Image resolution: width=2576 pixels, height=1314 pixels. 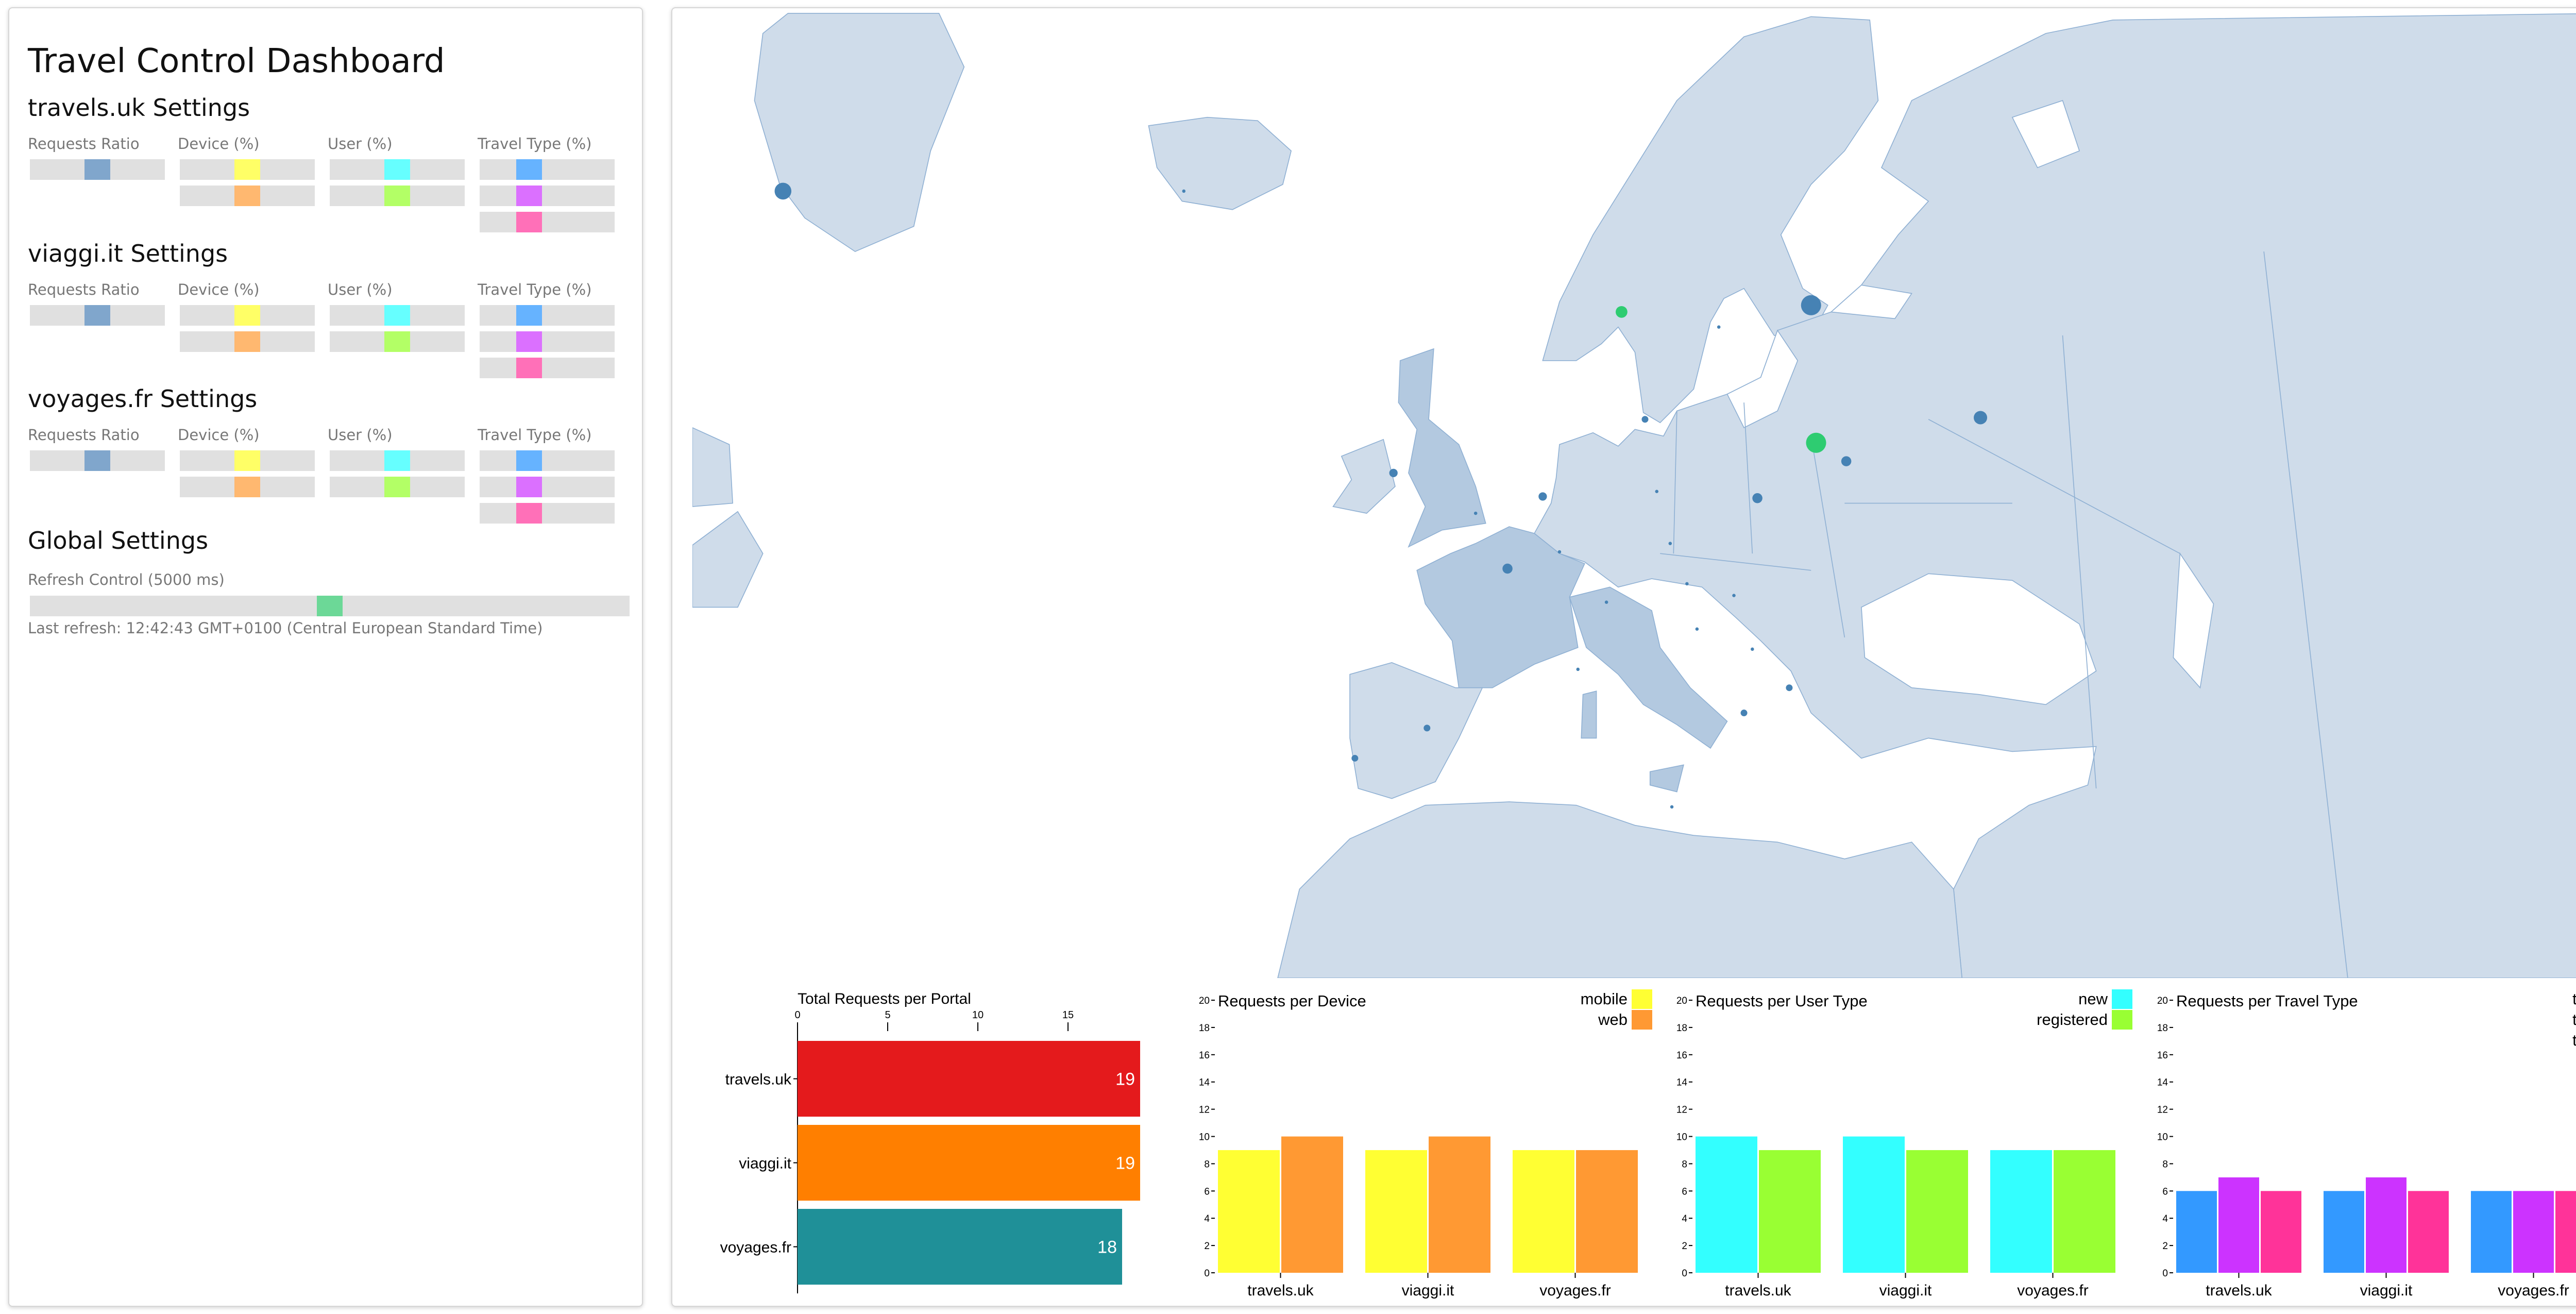 What do you see at coordinates (1460, 1204) in the screenshot?
I see `bar-viaggi.it-web` at bounding box center [1460, 1204].